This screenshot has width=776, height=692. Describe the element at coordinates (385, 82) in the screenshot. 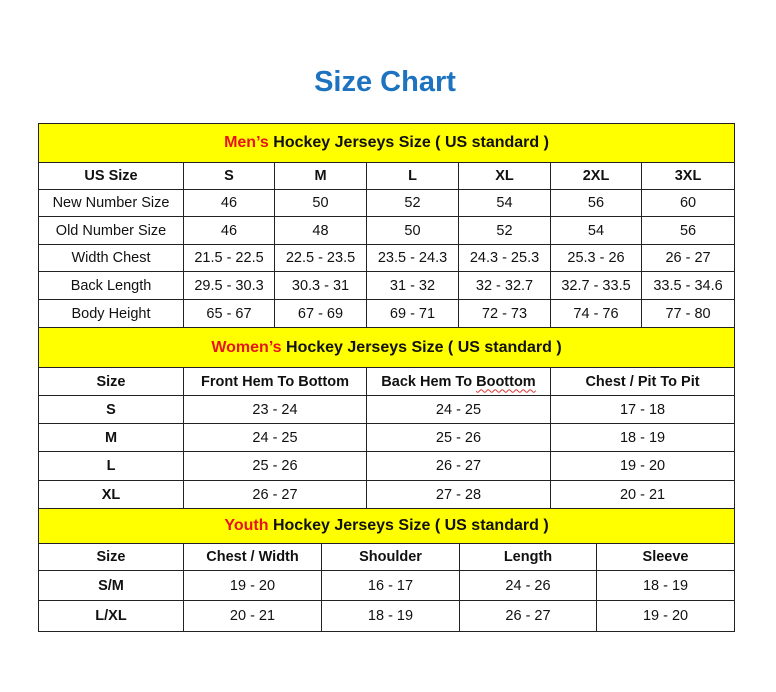

I see `page-title: Size Chart` at that location.